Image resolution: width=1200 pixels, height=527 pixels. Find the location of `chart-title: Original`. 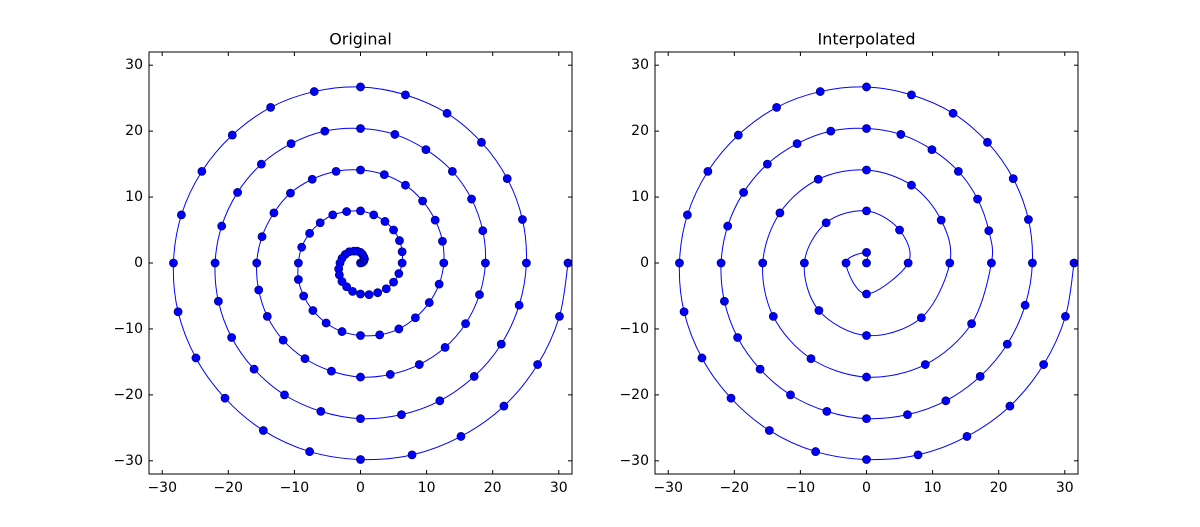

chart-title: Original is located at coordinates (360, 39).